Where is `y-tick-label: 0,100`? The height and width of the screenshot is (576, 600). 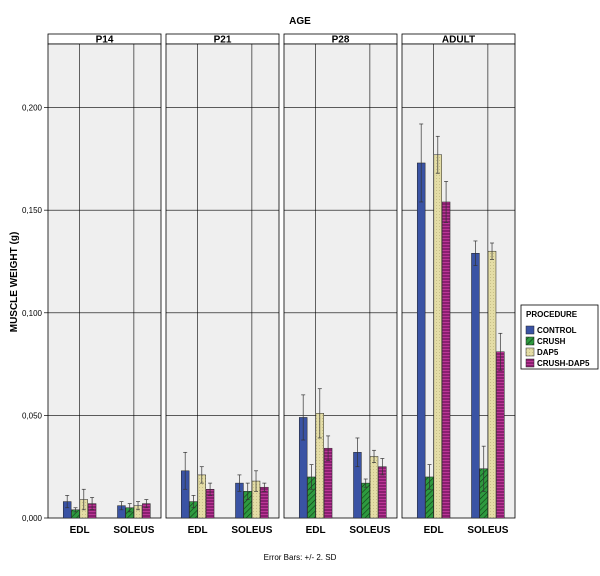
y-tick-label: 0,100 is located at coordinates (32, 313).